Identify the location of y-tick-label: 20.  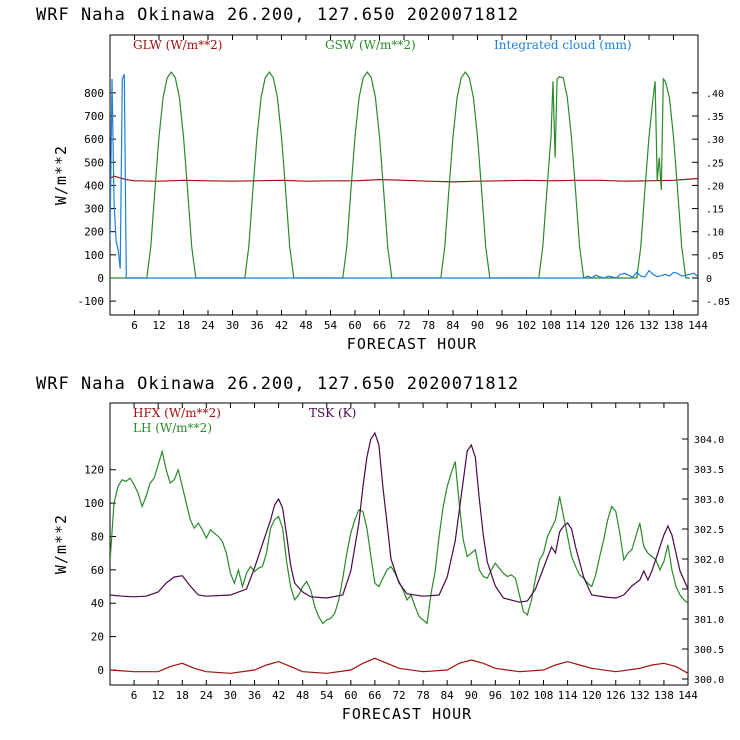
(97, 637).